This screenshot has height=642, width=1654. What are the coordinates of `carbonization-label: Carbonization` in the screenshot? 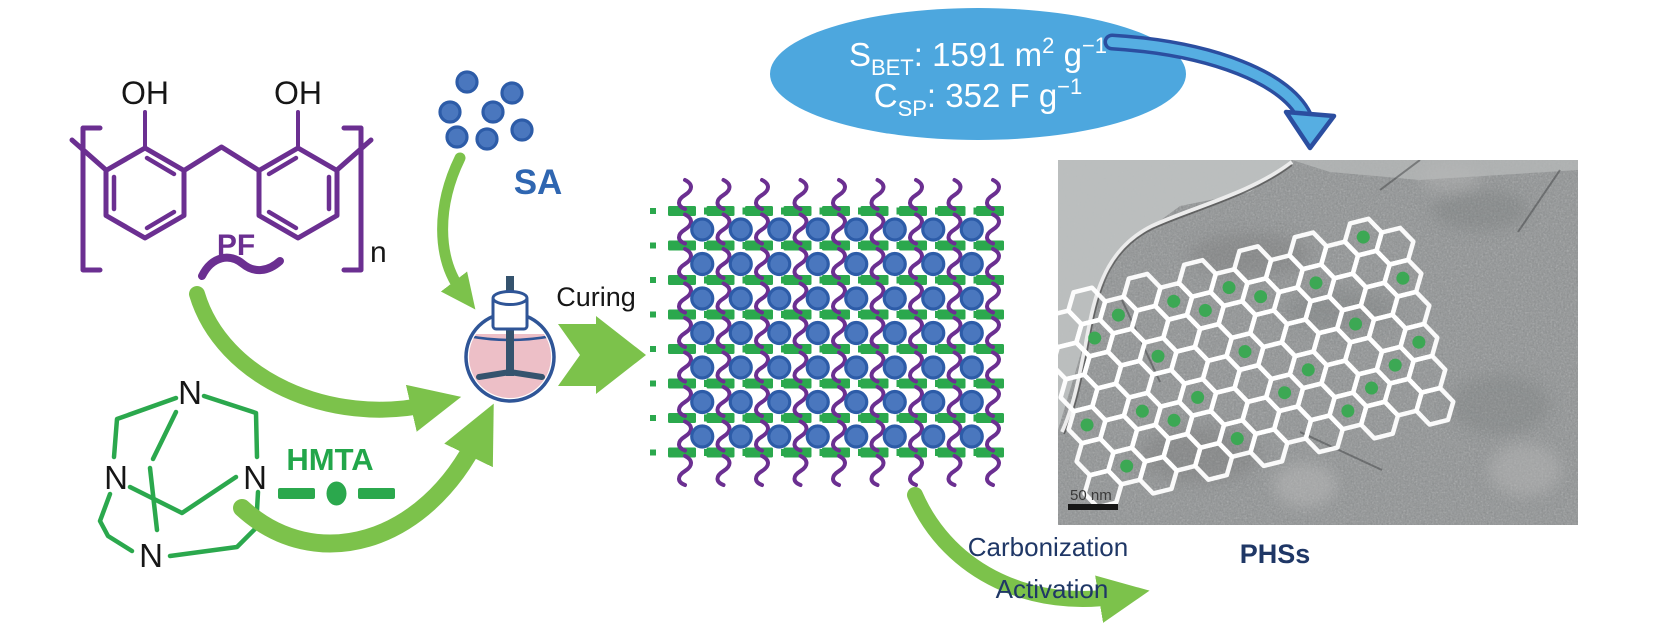 It's located at (1048, 547).